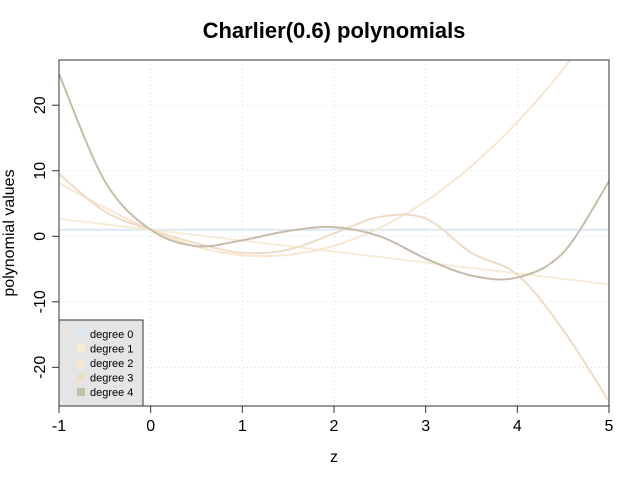 This screenshot has height=480, width=640. I want to click on y-tick-label: -10, so click(40, 301).